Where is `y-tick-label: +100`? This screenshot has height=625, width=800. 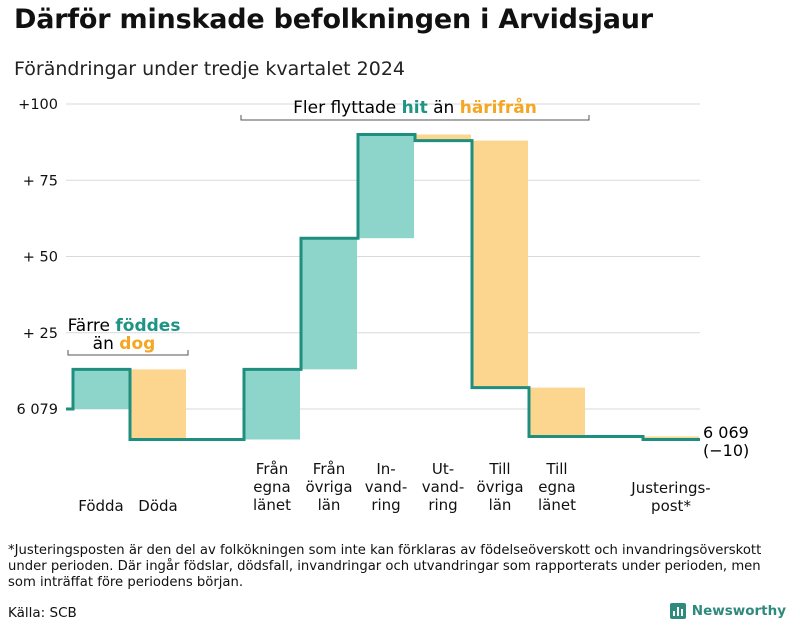
y-tick-label: +100 is located at coordinates (38, 105).